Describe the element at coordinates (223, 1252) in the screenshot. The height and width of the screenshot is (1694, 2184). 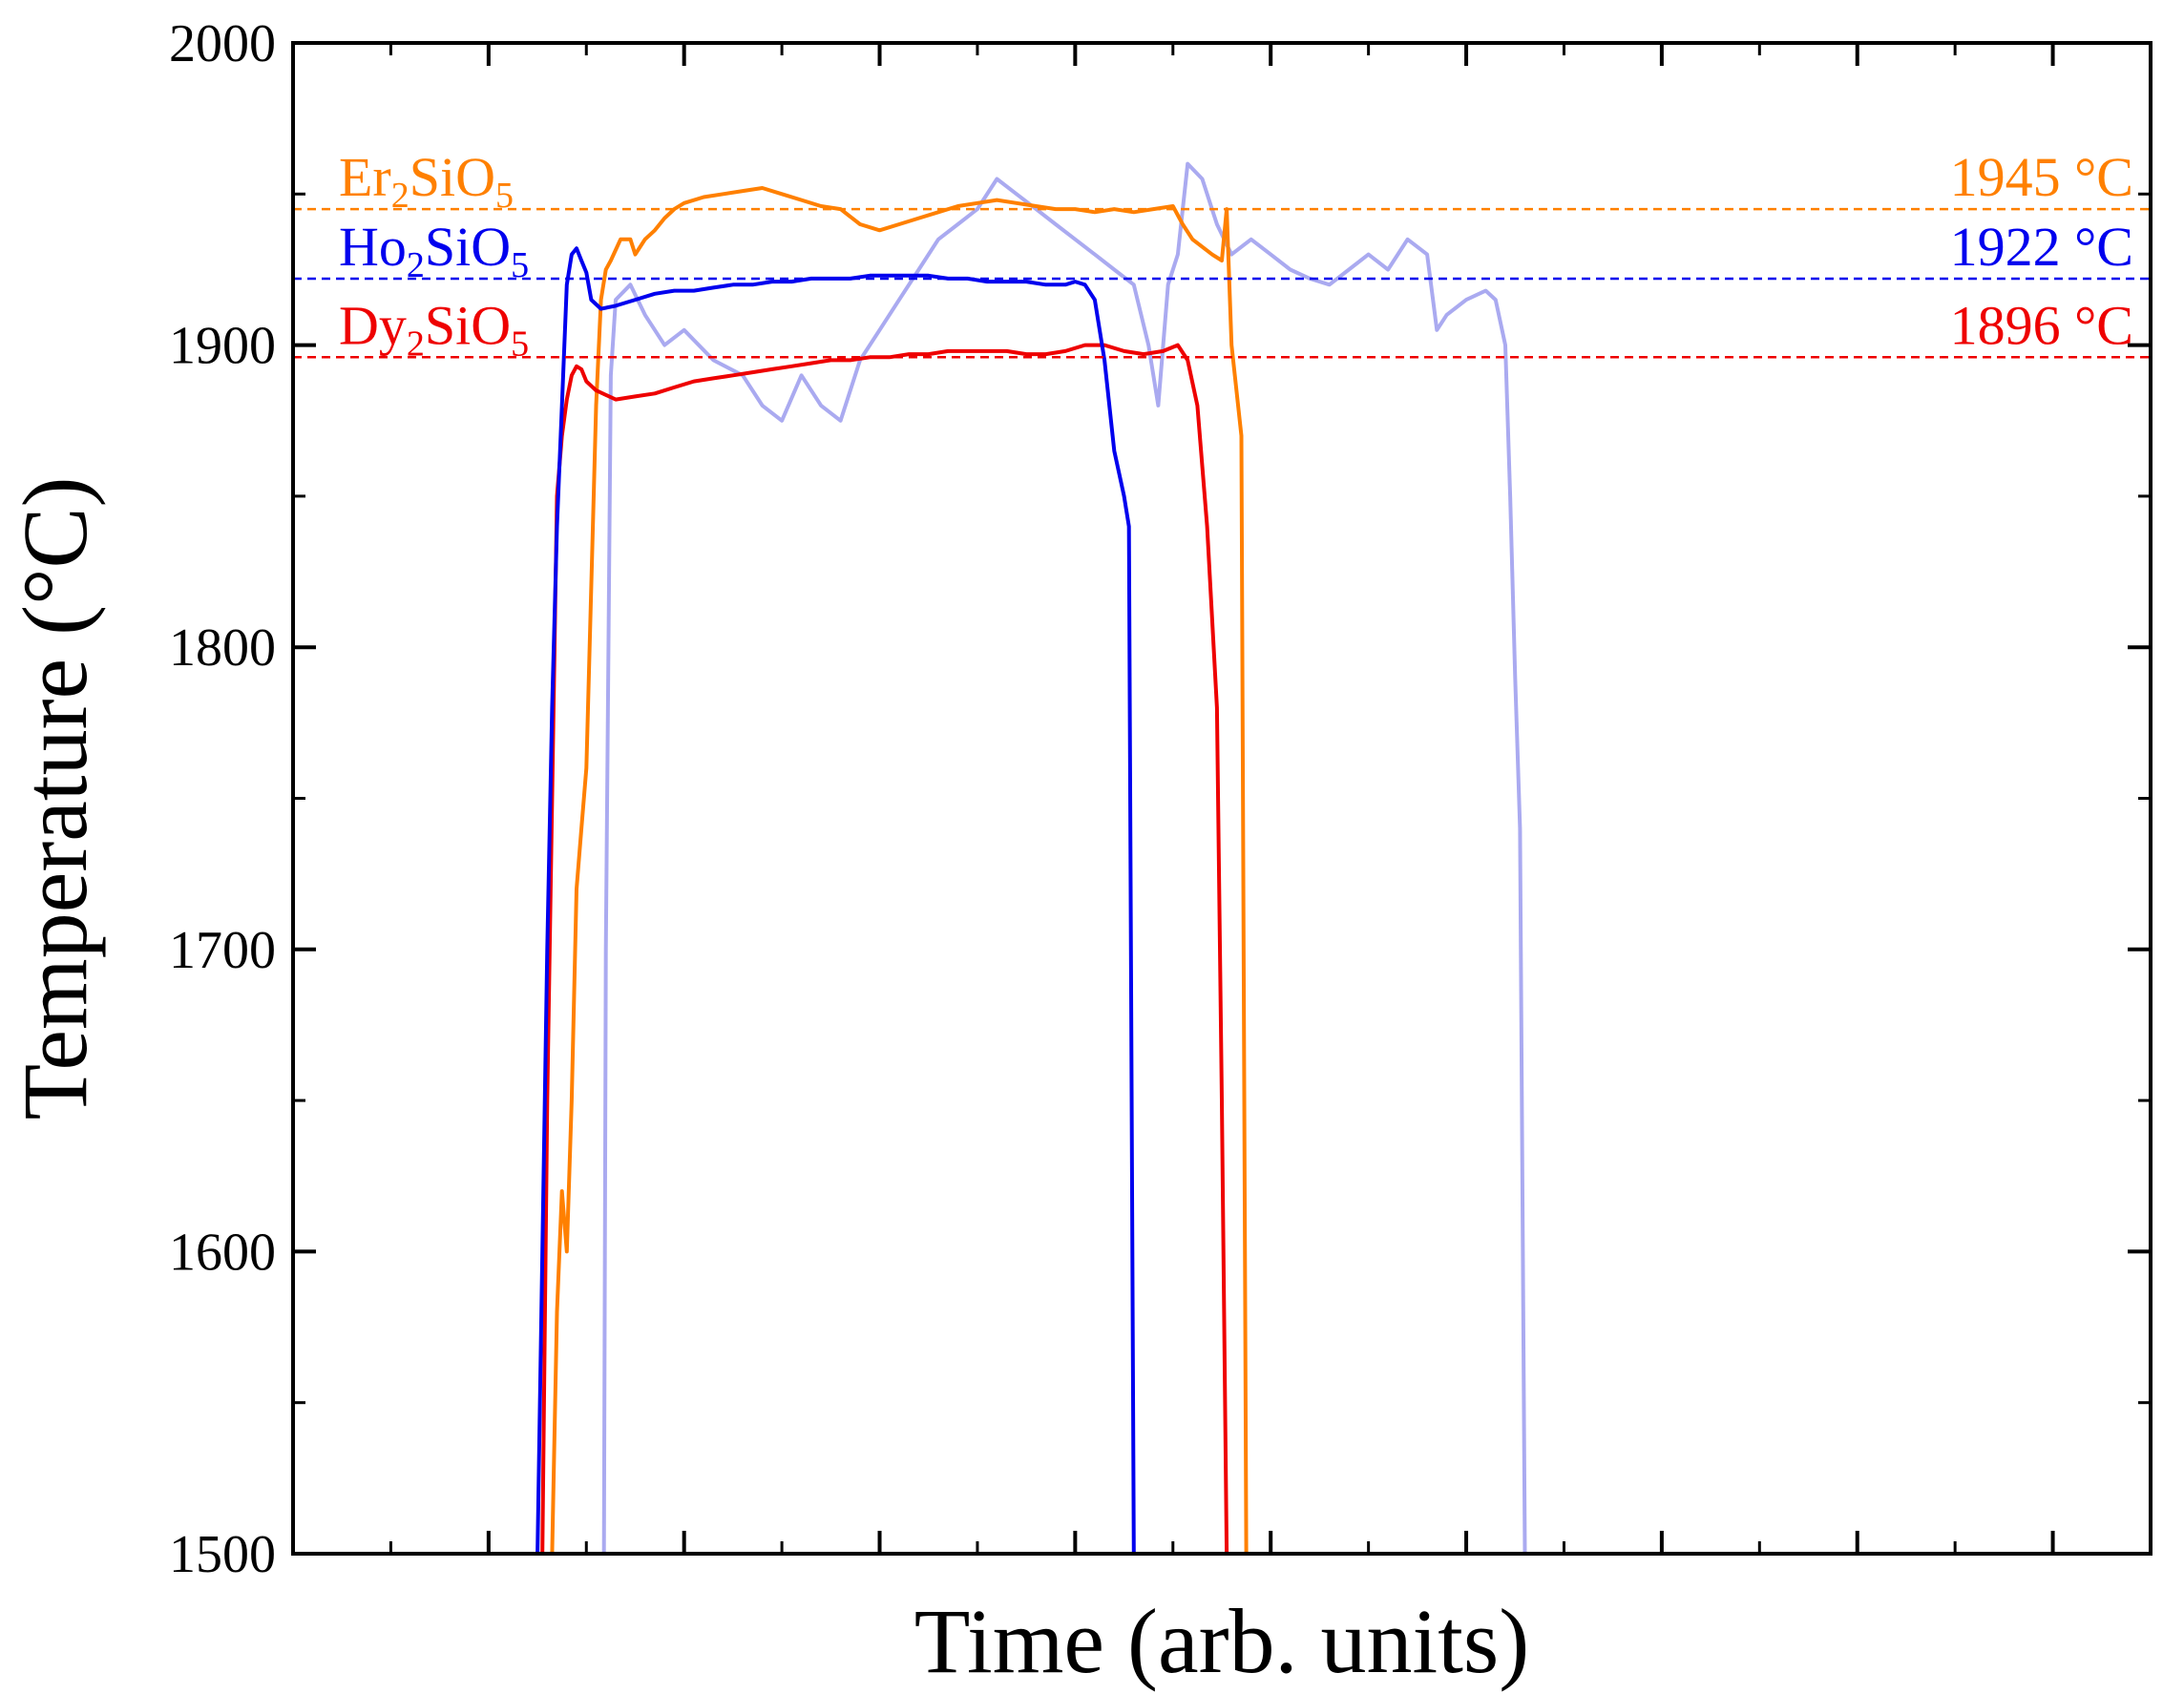
I see `y-tick-label: 1600` at that location.